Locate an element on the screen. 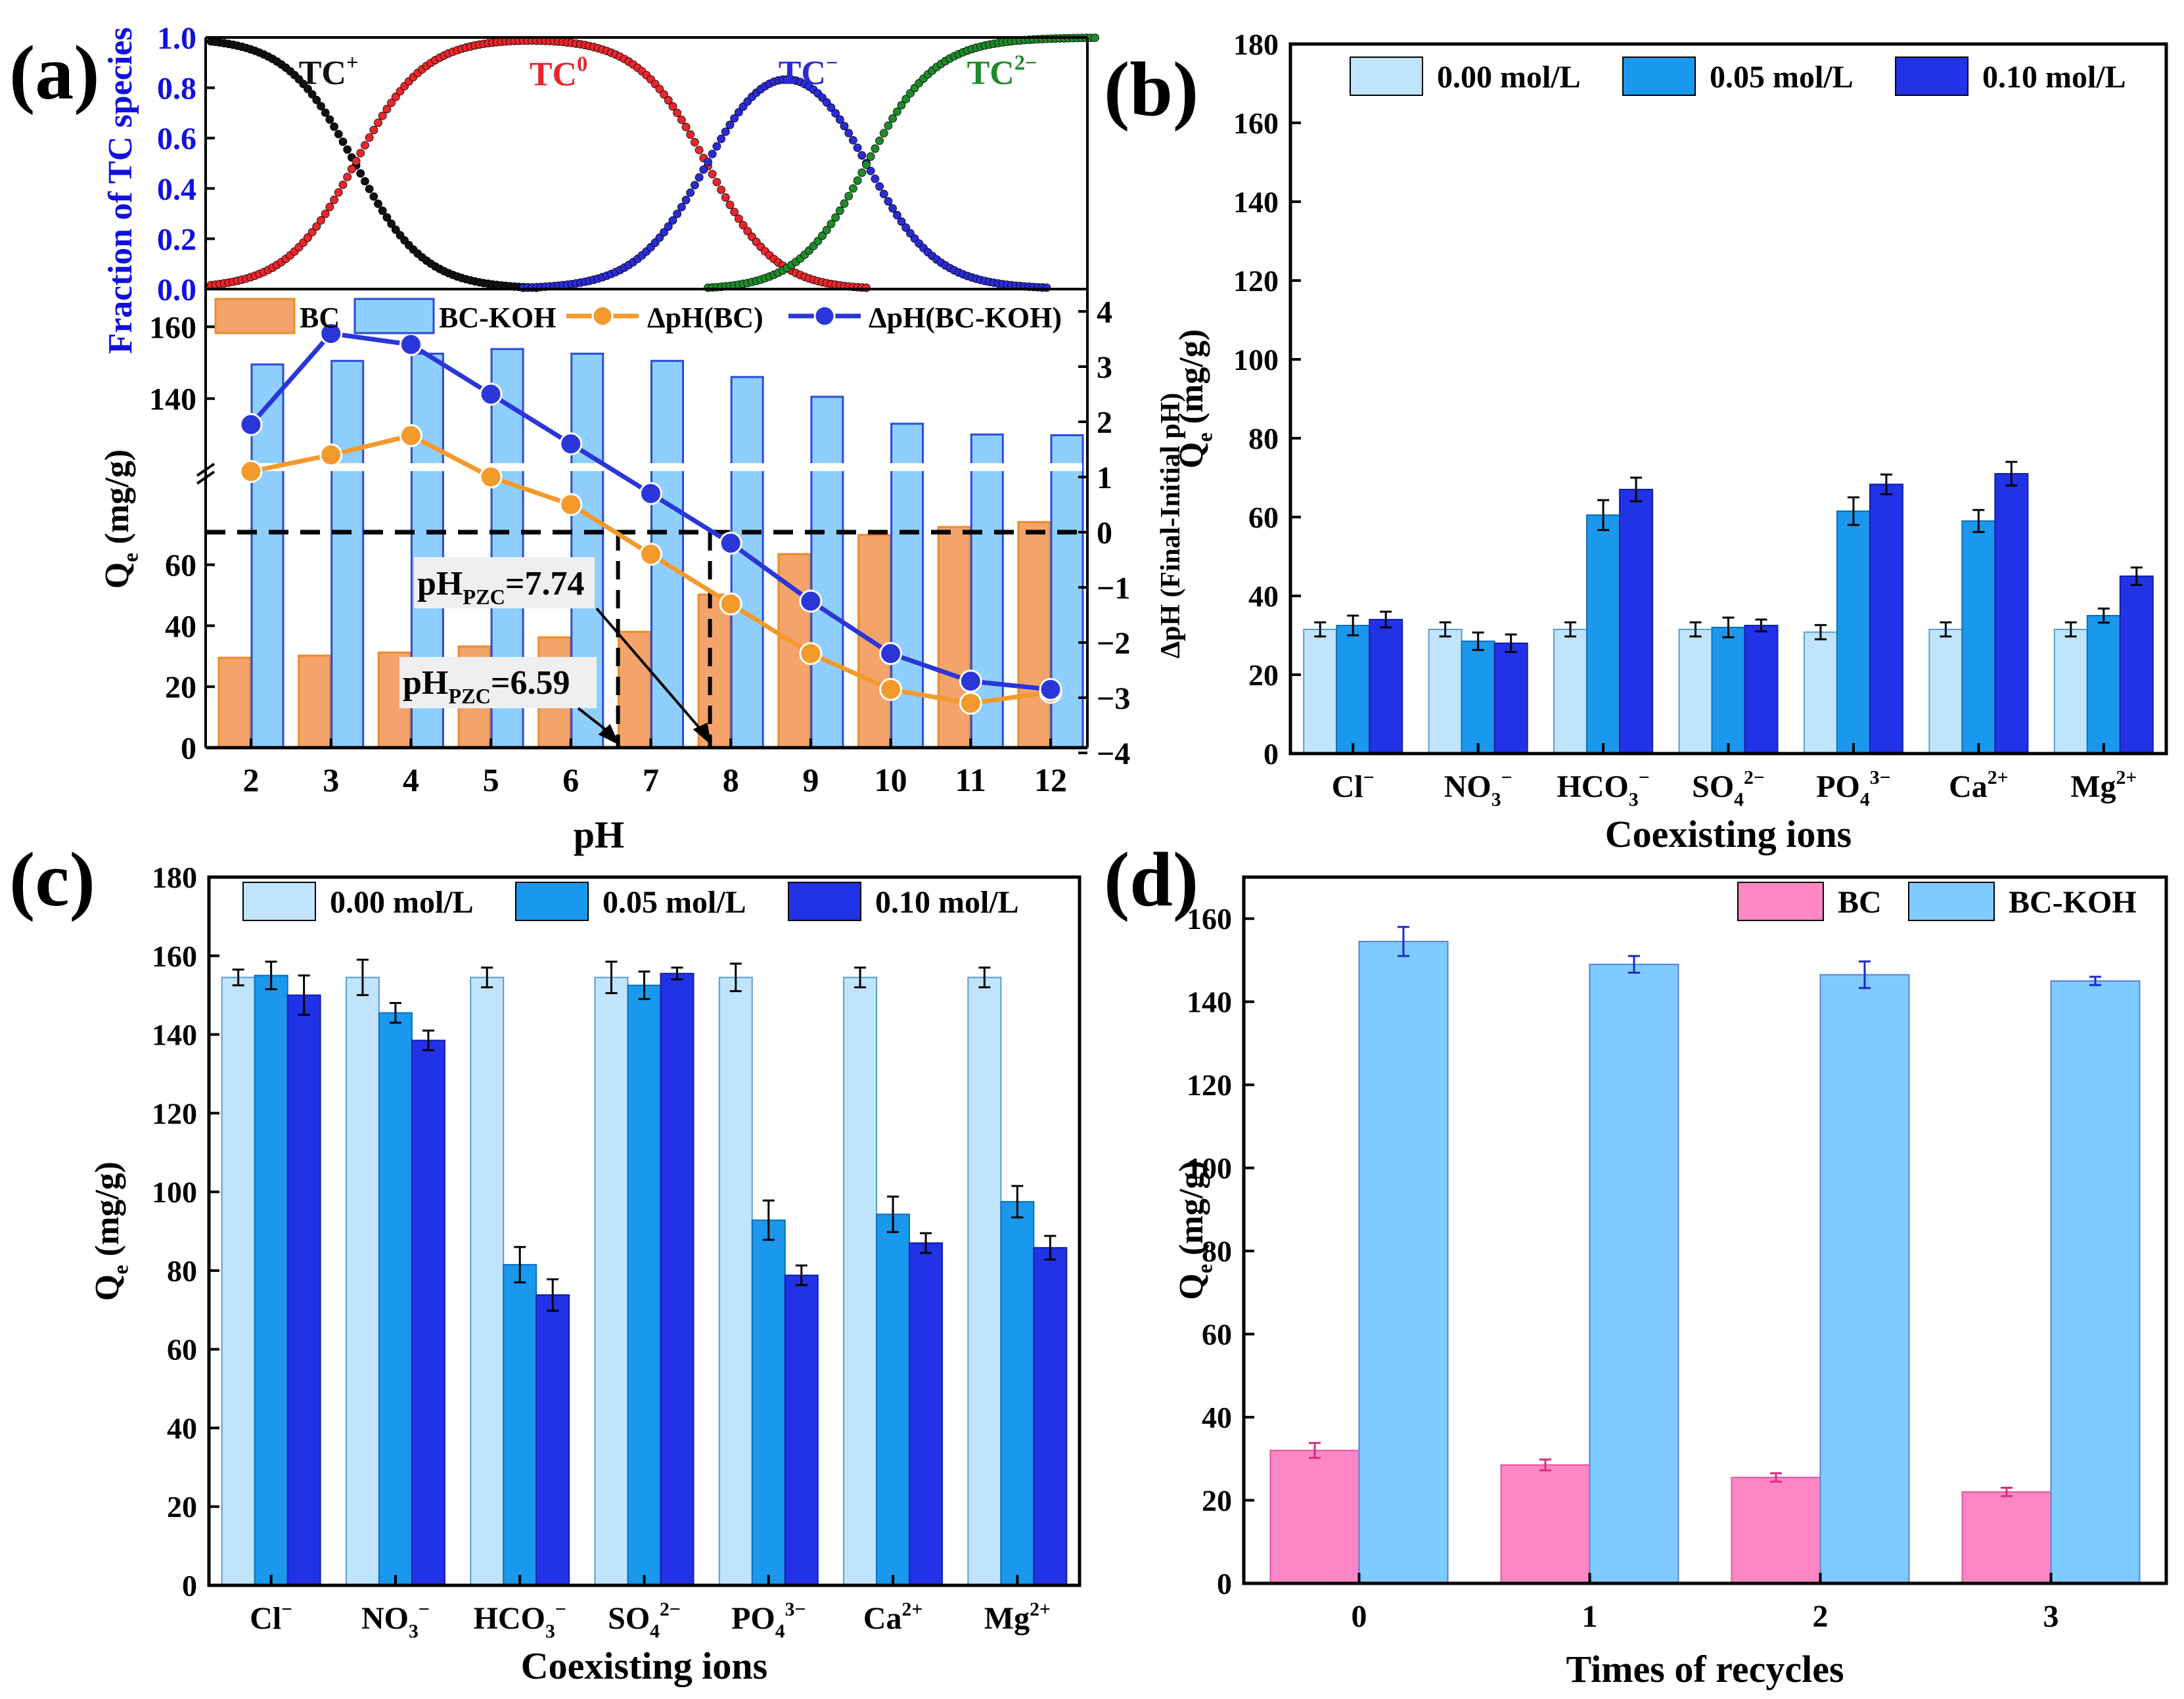  x-tick-label: Cl− is located at coordinates (1353, 785).